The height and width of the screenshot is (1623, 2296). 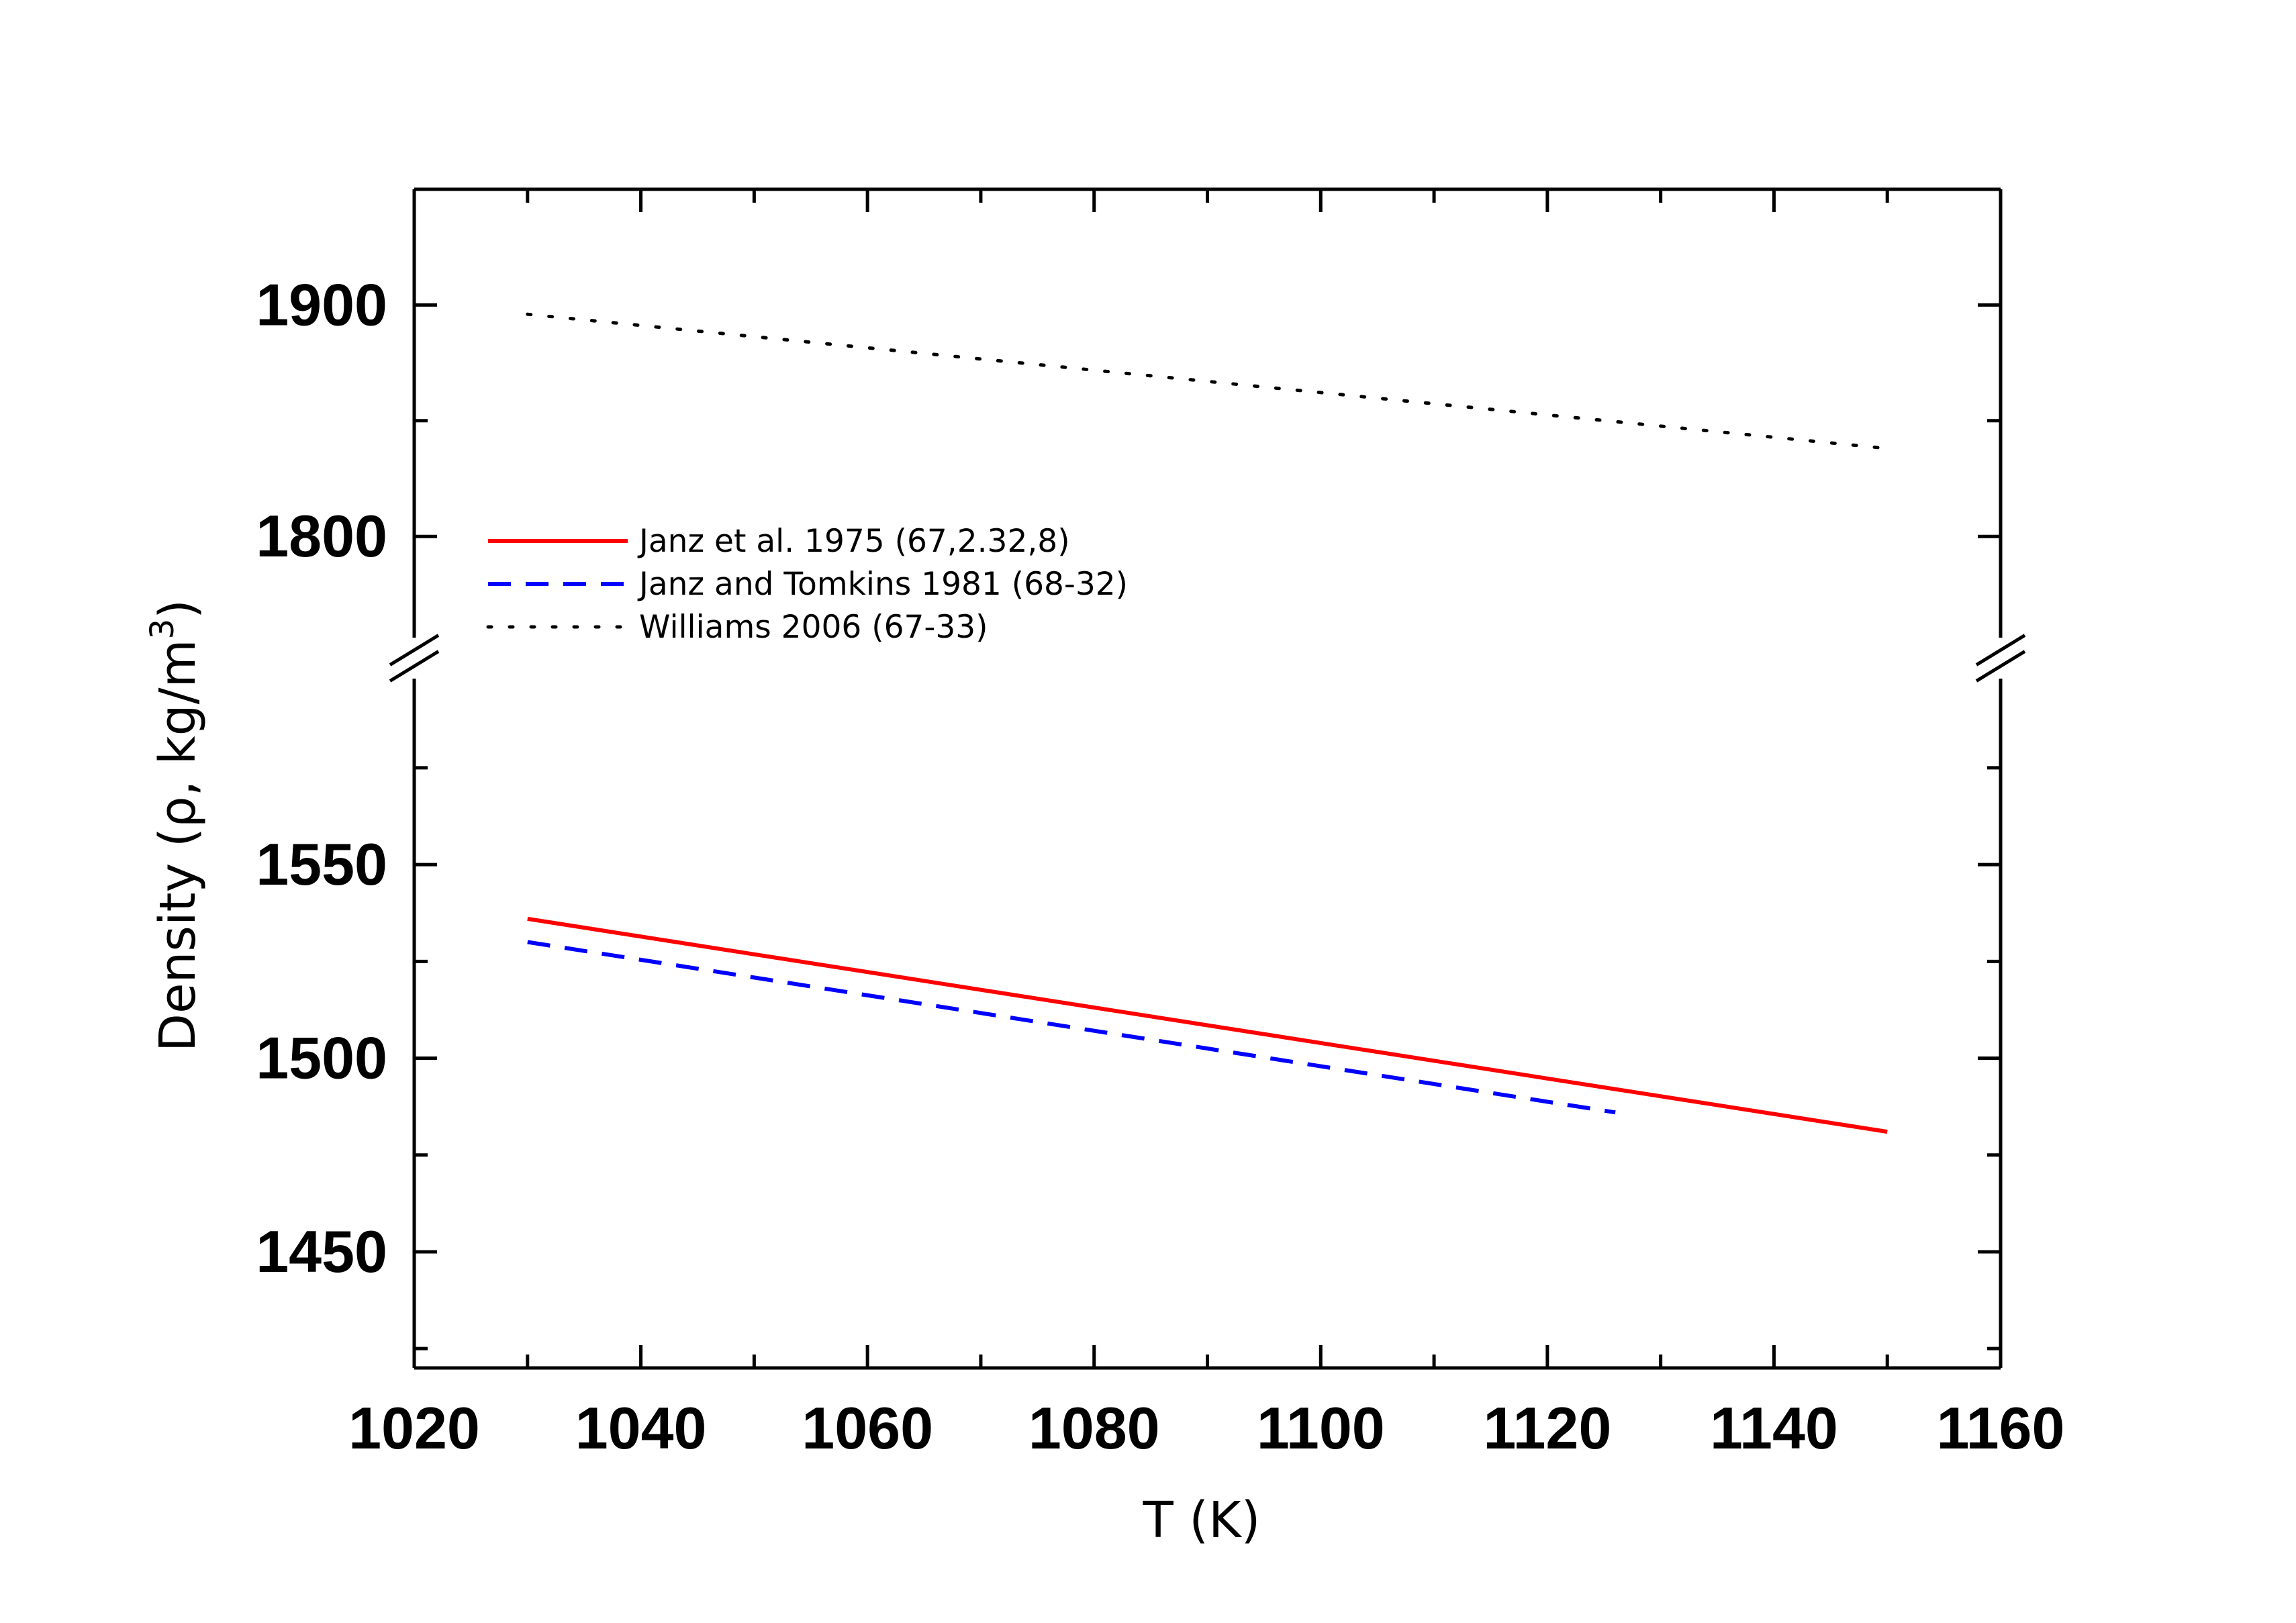 I want to click on axis-break-marks, so click(x=1208, y=658).